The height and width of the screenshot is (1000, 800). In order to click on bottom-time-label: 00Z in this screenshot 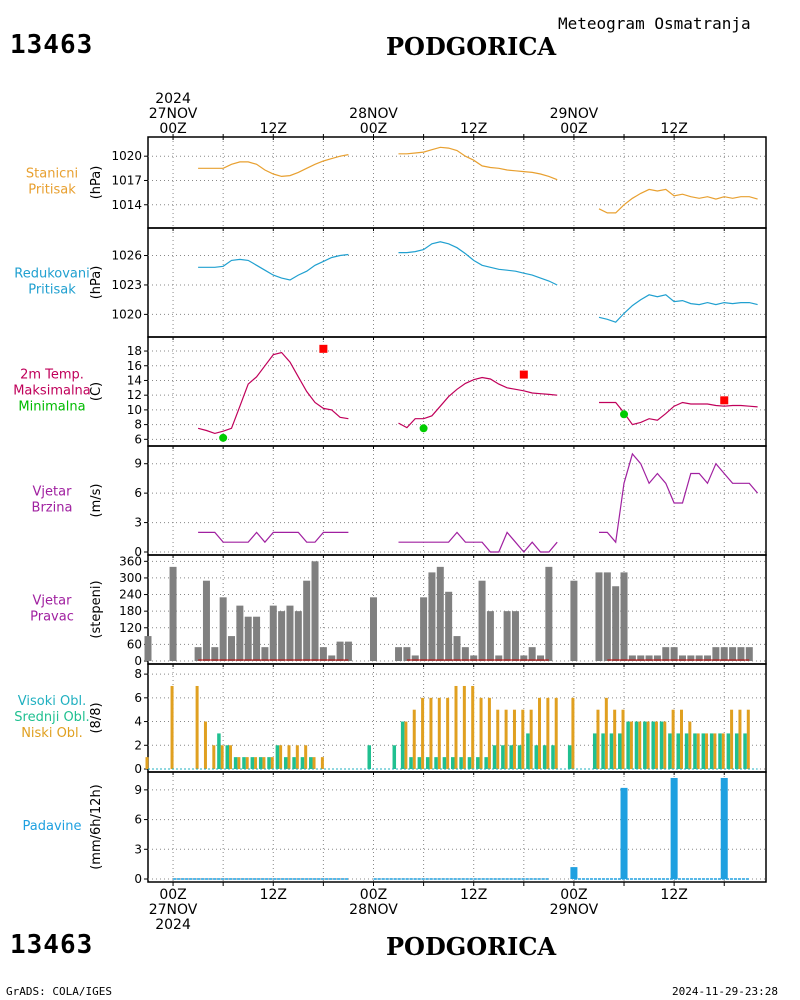, I will do `click(373, 895)`.